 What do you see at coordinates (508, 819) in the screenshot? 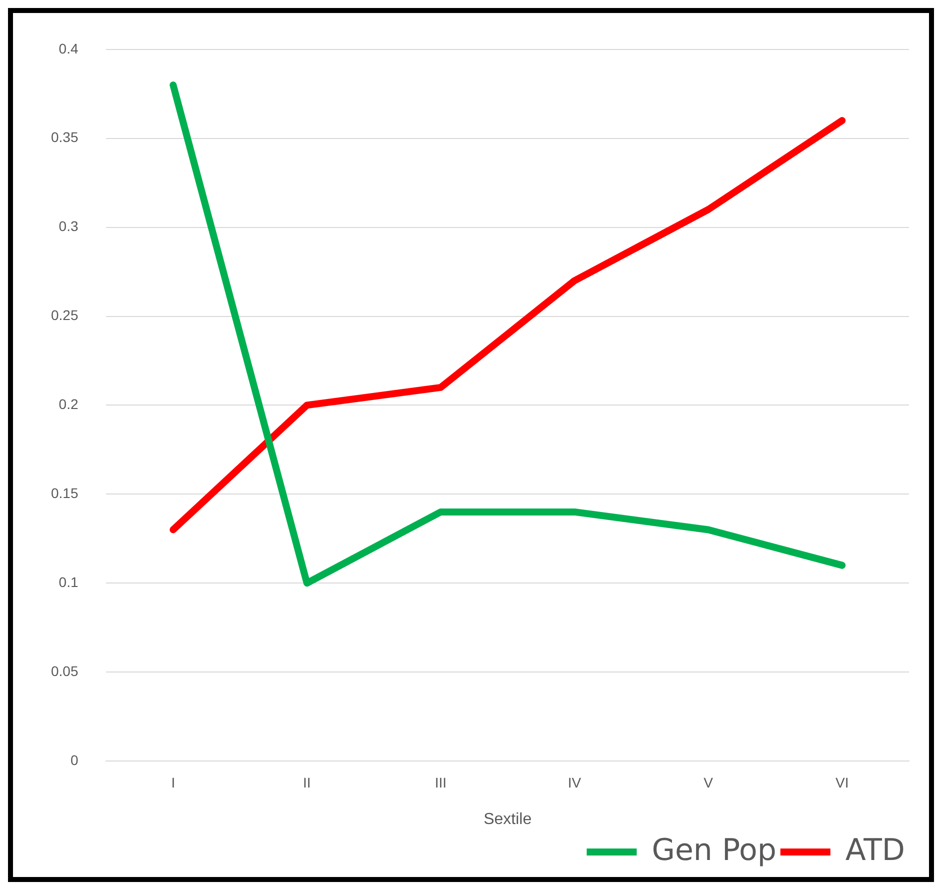
I see `x-axis-title: Sextile` at bounding box center [508, 819].